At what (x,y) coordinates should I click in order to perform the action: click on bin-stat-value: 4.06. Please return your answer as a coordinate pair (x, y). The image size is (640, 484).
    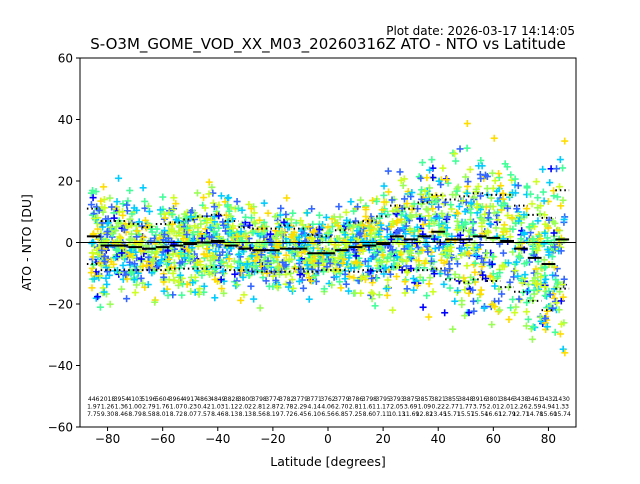
    Looking at the image, I should click on (328, 407).